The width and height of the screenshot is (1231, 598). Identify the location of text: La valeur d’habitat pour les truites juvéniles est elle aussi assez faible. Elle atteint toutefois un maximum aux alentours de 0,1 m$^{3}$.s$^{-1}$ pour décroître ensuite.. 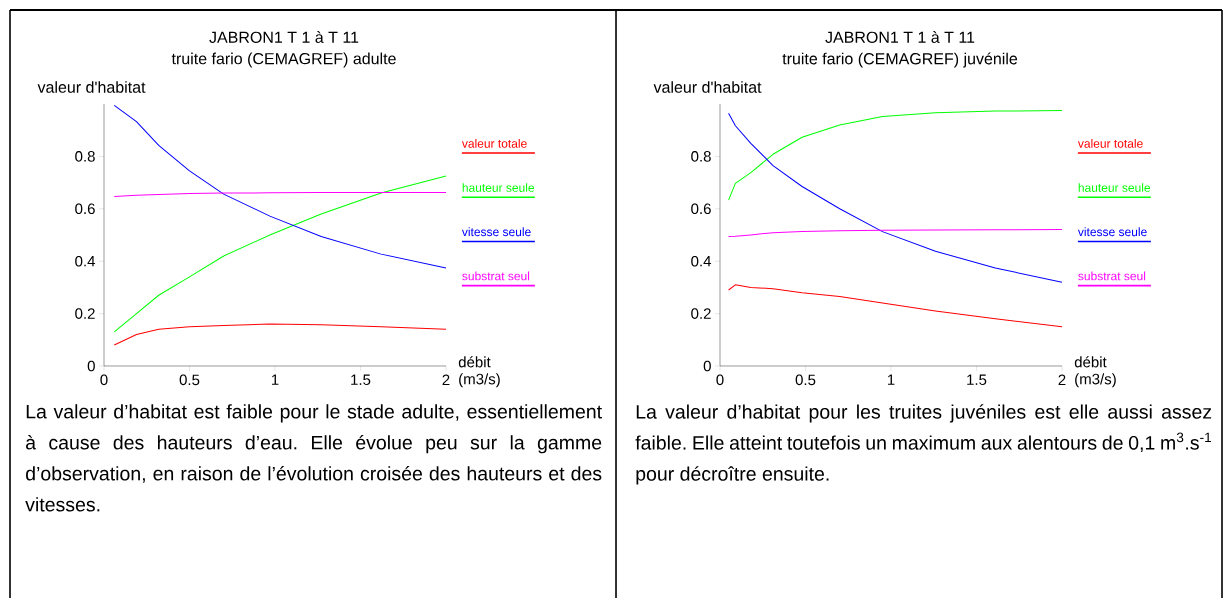
(923, 444).